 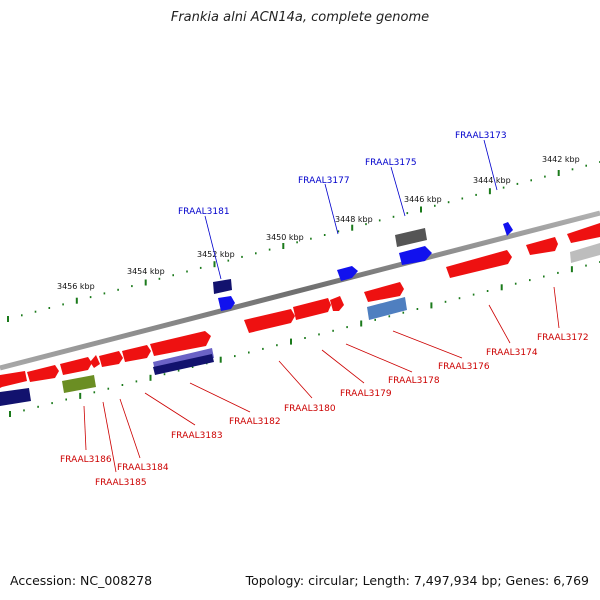 I want to click on gene-label-fraal3182: FRAAL3182, so click(x=255, y=422).